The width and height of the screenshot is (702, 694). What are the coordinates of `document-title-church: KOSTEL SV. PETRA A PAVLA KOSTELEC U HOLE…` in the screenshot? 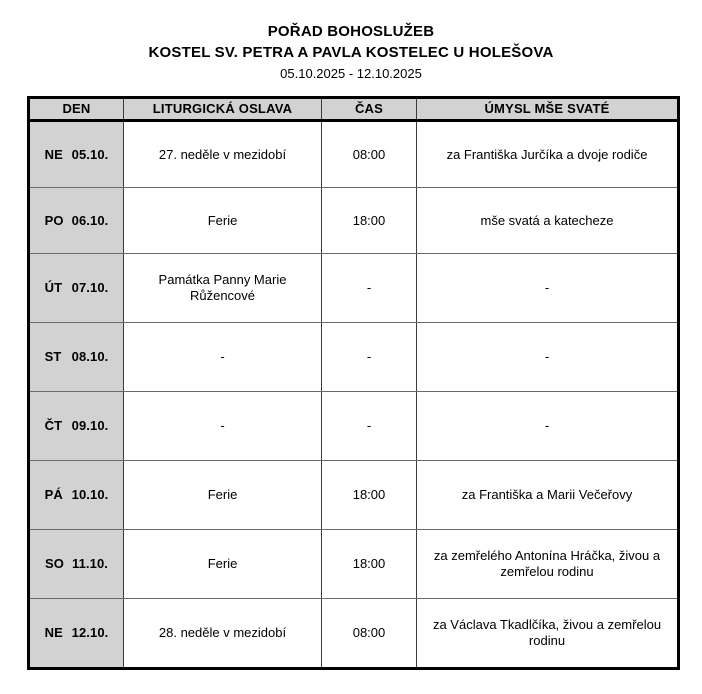 It's located at (351, 52).